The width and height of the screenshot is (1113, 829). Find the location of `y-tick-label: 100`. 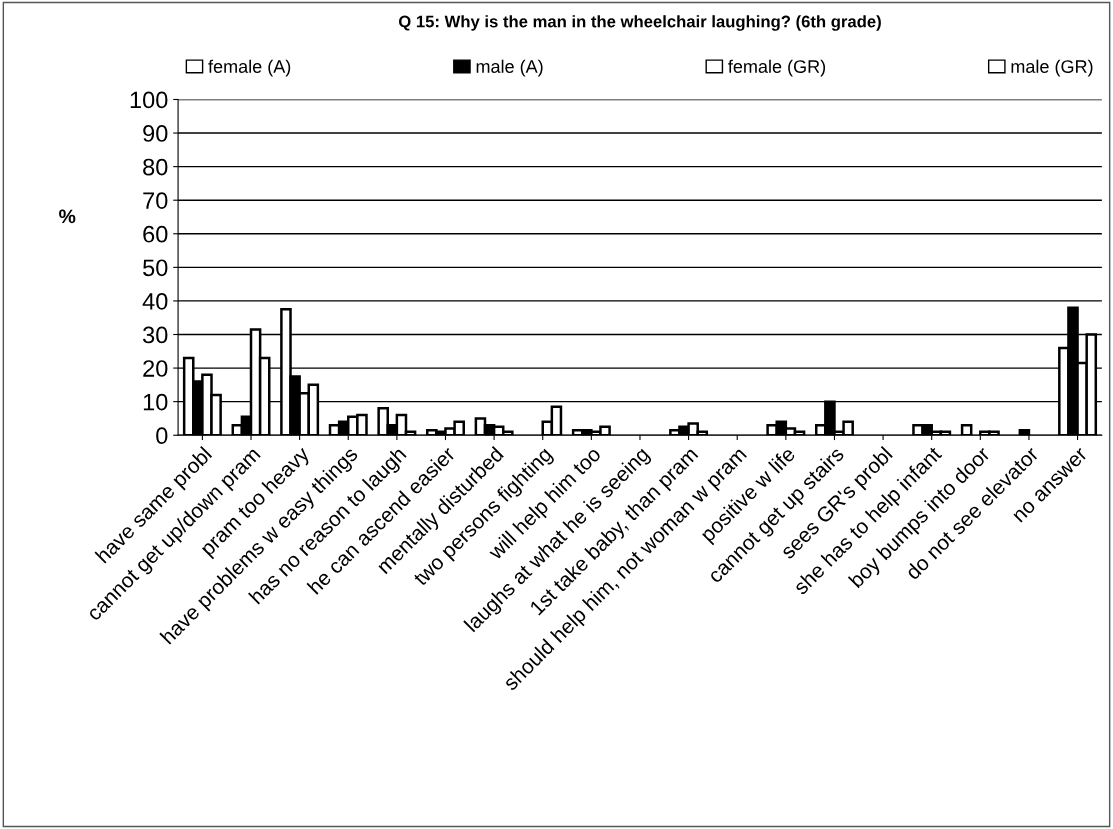

y-tick-label: 100 is located at coordinates (149, 100).